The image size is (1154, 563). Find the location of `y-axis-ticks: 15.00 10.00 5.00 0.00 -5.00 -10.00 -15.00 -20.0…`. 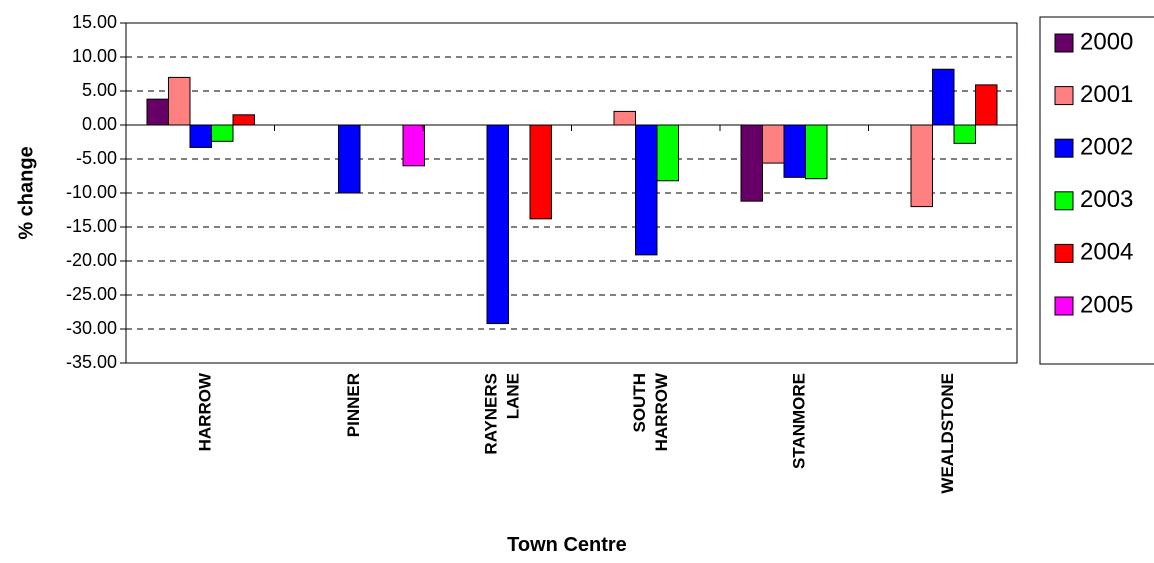

y-axis-ticks: 15.00 10.00 5.00 0.00 -5.00 -10.00 -15.00 -20.0… is located at coordinates (96, 192).